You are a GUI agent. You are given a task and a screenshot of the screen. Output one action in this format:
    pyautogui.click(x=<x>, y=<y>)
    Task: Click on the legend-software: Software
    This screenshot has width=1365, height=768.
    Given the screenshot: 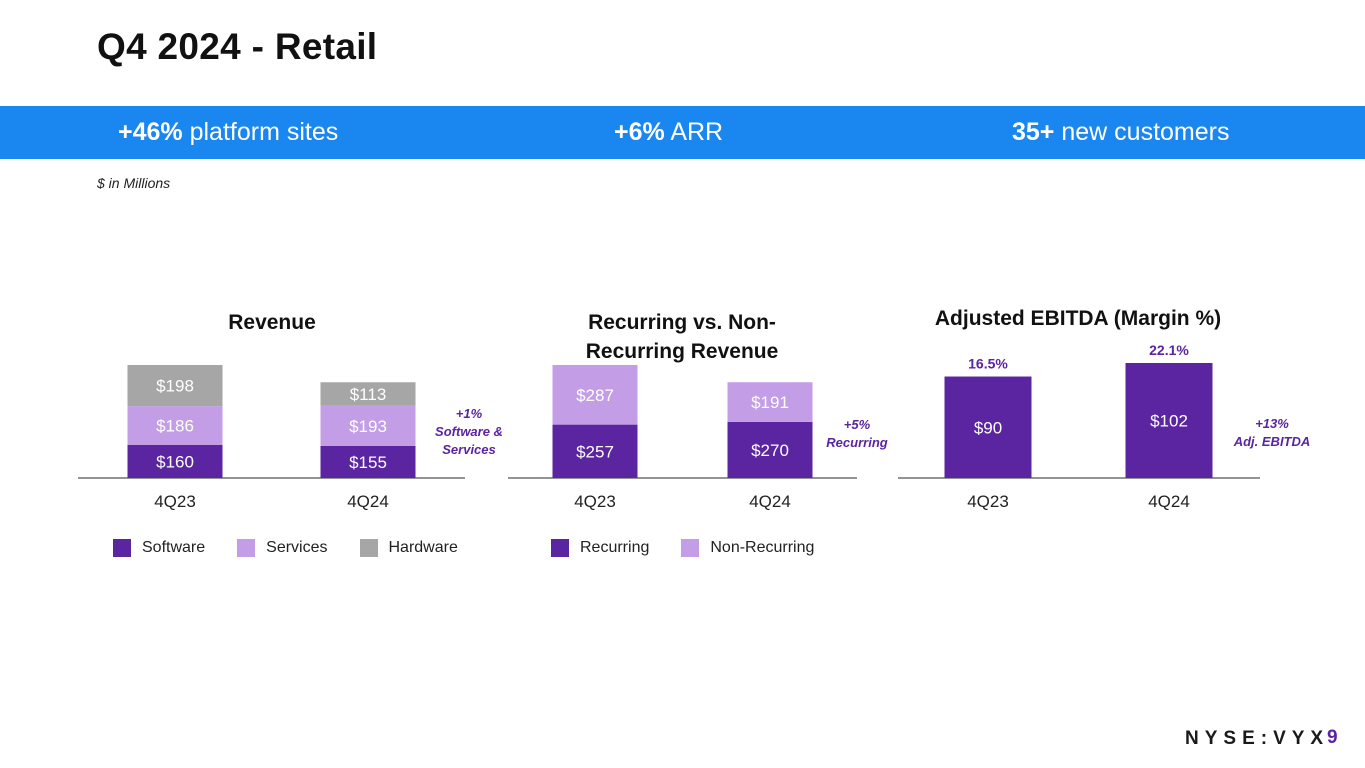 What is the action you would take?
    pyautogui.click(x=159, y=548)
    